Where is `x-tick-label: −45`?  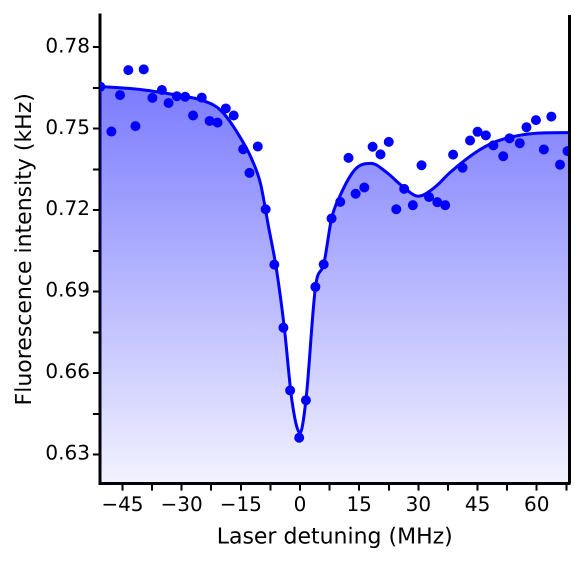
x-tick-label: −45 is located at coordinates (122, 504).